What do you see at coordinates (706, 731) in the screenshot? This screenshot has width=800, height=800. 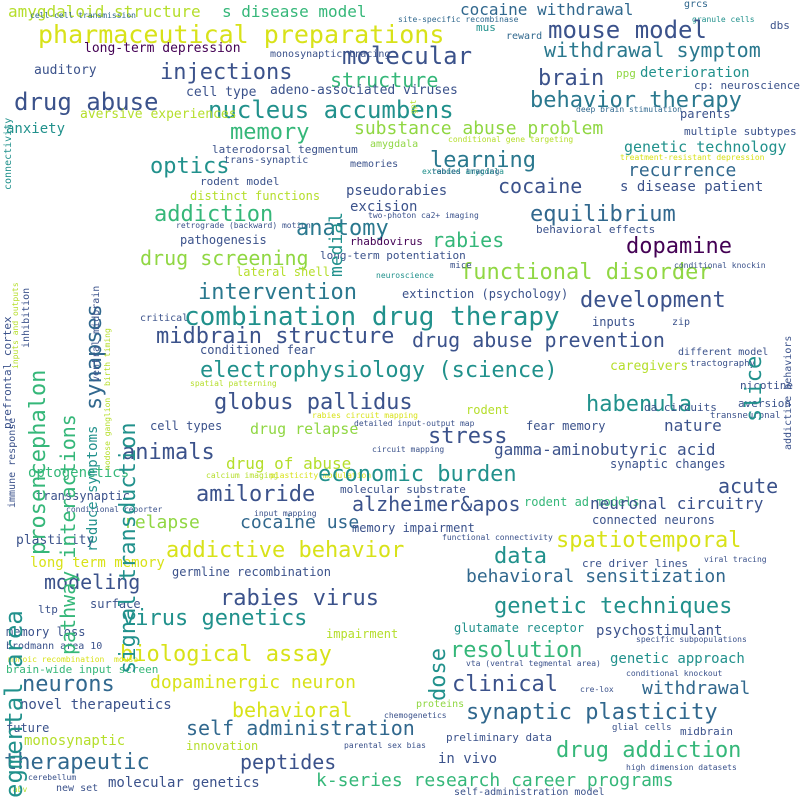 I see `word: midbrain` at bounding box center [706, 731].